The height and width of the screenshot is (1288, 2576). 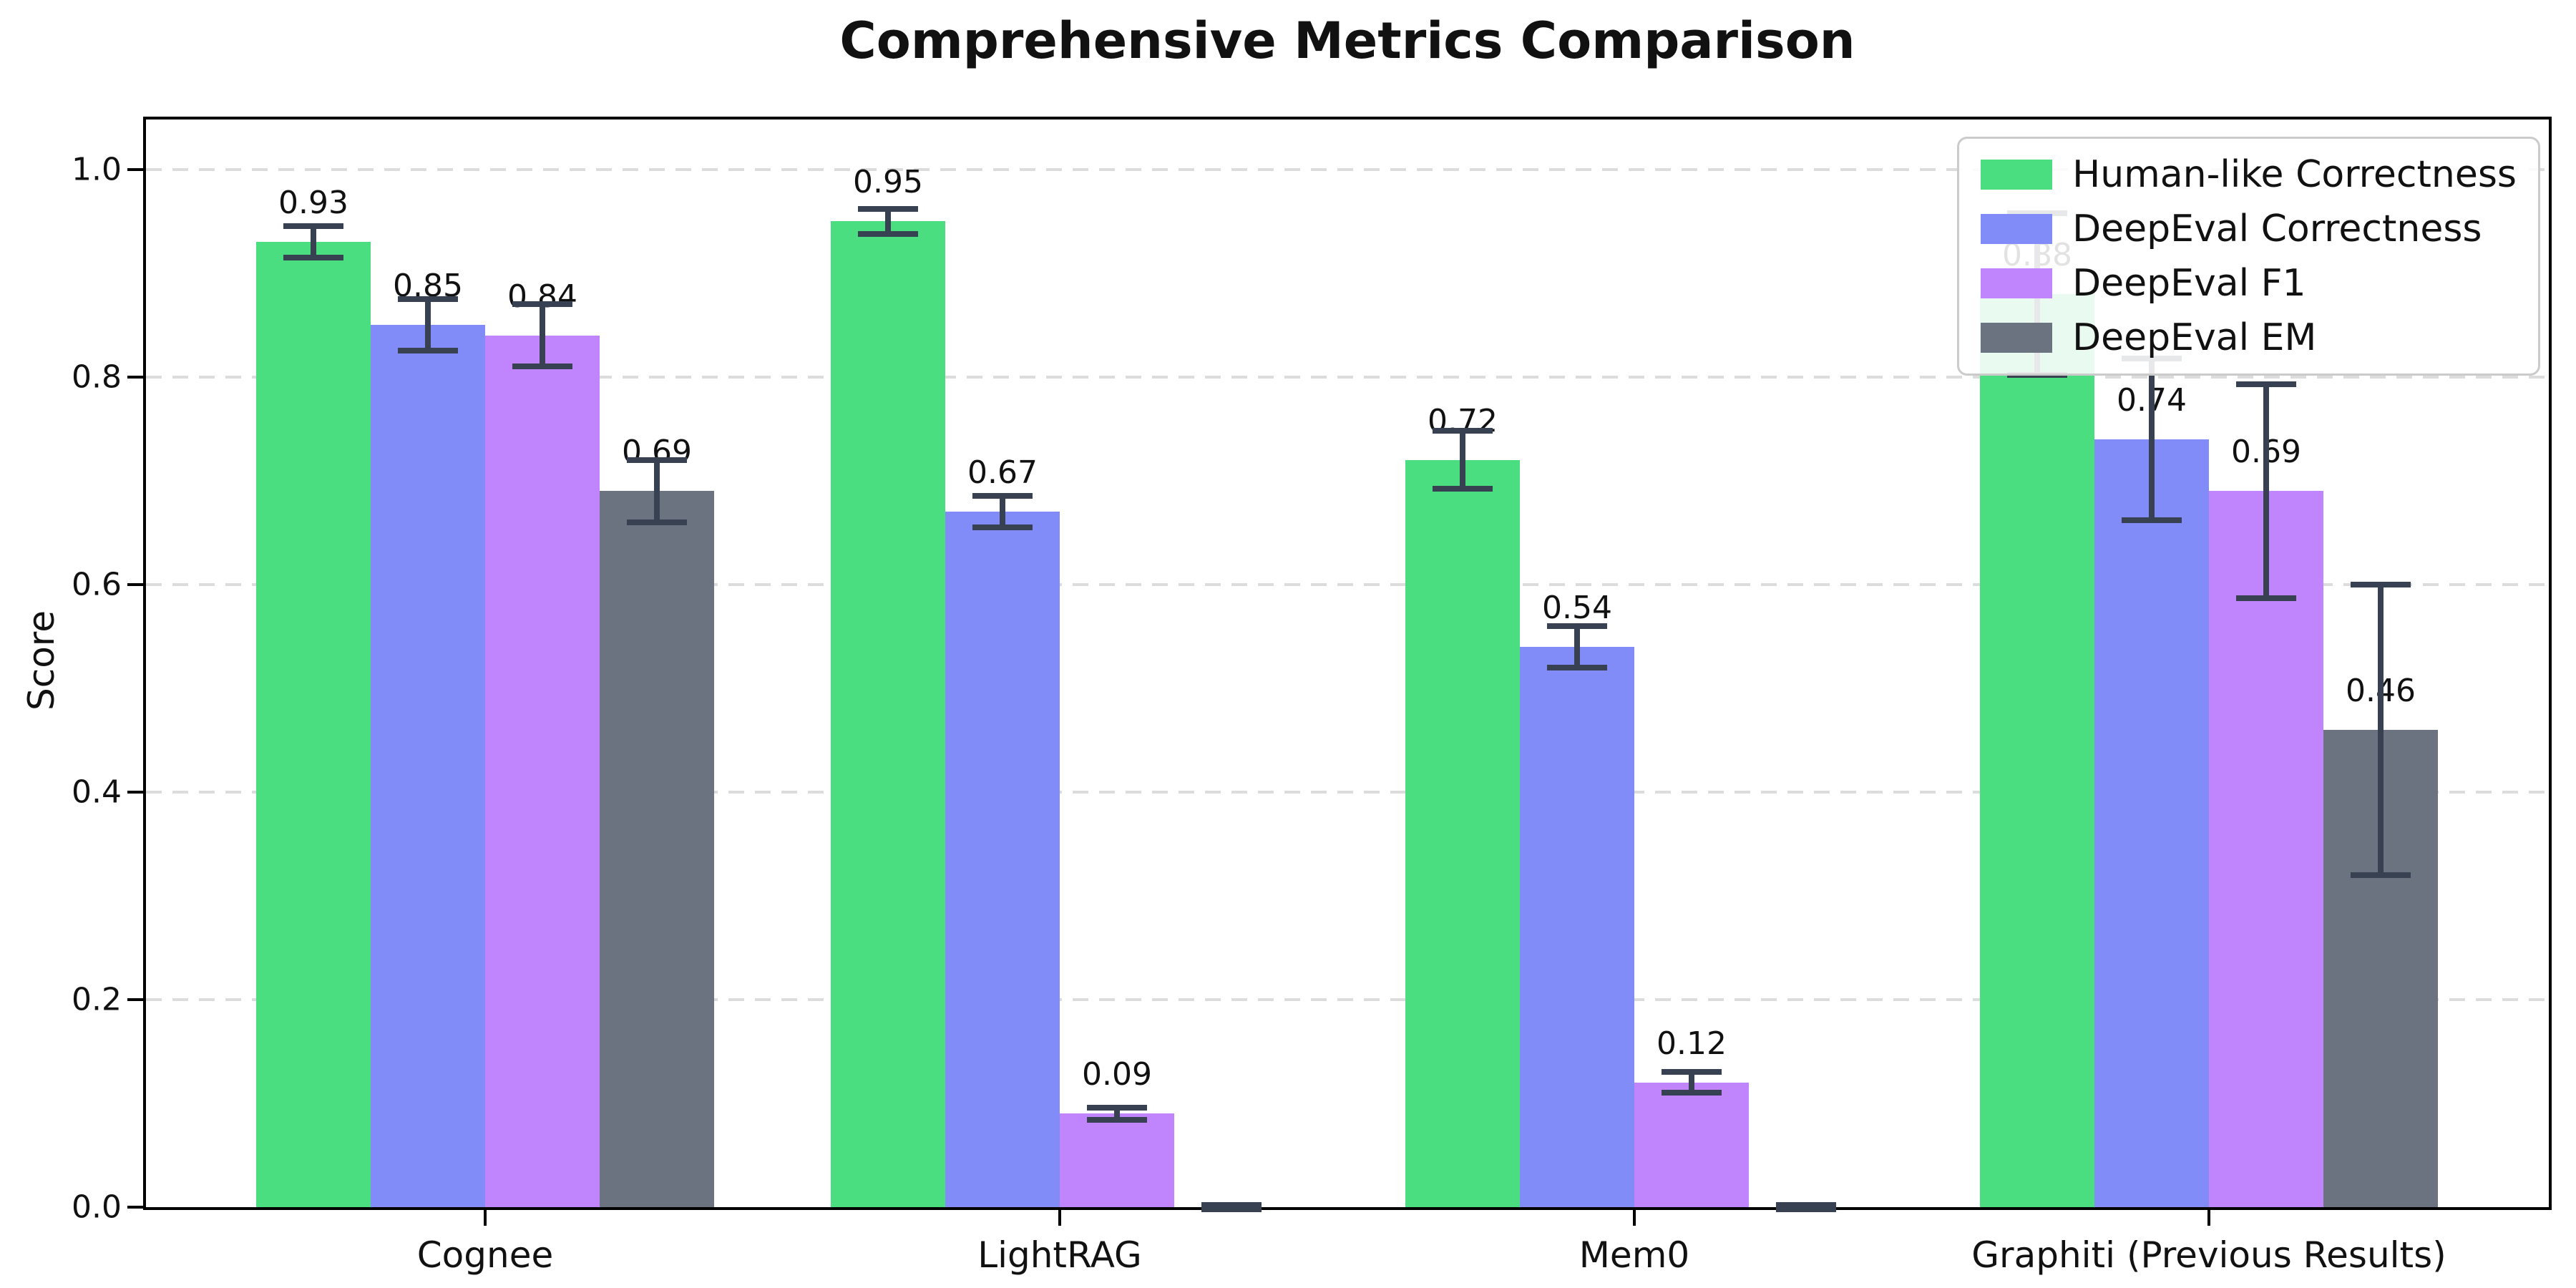 I want to click on legend-item: DeepEval Correctness, so click(x=2249, y=229).